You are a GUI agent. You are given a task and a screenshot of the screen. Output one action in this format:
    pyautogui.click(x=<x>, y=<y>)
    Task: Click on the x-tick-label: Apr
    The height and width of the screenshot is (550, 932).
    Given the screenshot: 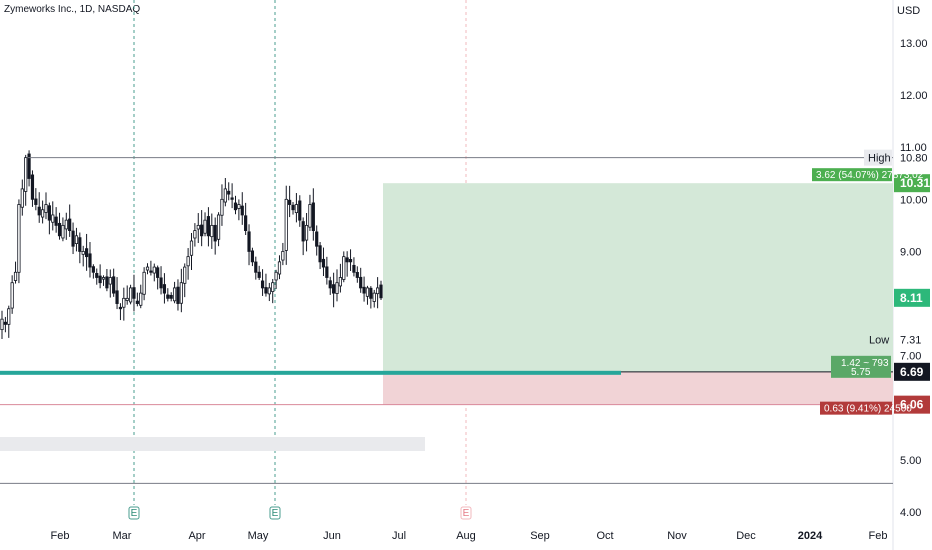 What is the action you would take?
    pyautogui.click(x=196, y=536)
    